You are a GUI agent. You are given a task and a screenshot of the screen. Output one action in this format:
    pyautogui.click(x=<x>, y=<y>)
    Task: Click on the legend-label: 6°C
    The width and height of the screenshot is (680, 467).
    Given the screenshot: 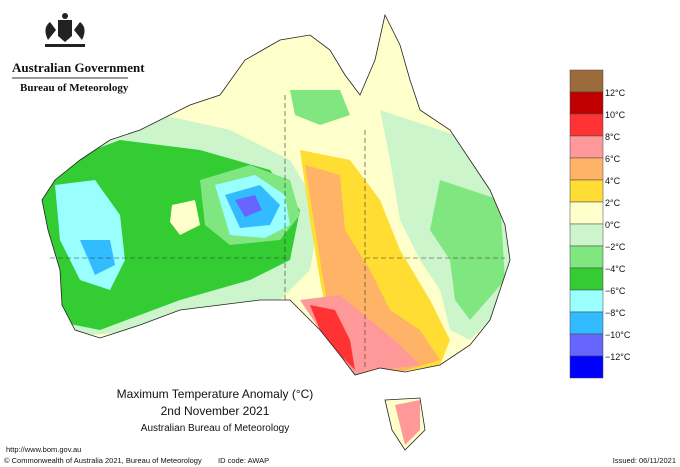 What is the action you would take?
    pyautogui.click(x=613, y=159)
    